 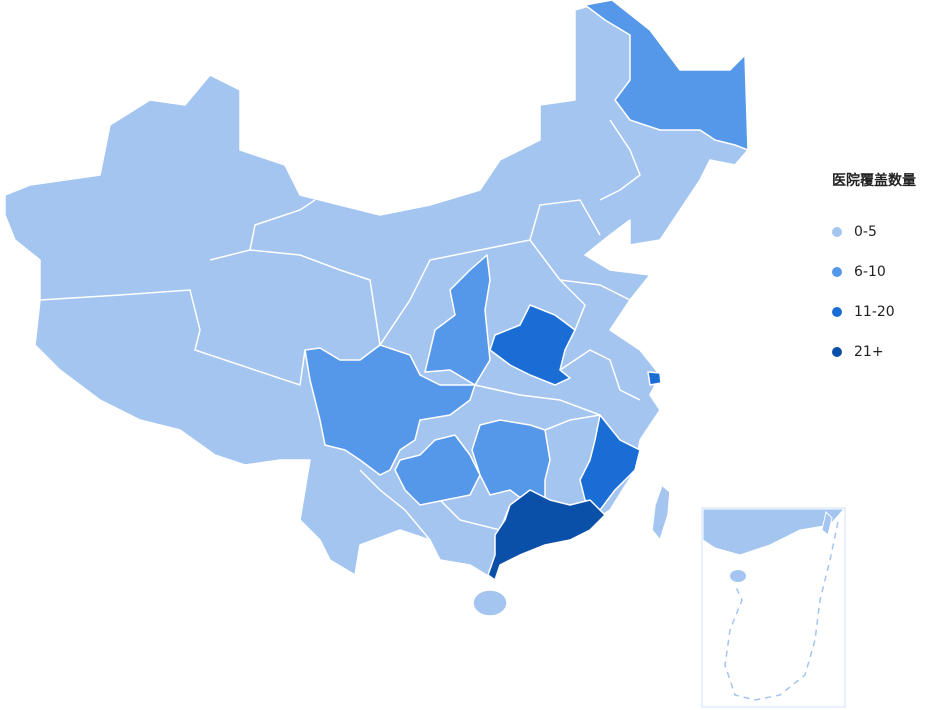 I want to click on legend: 医院覆盖数量 0-5 6-10 11-20 21+, so click(x=874, y=271).